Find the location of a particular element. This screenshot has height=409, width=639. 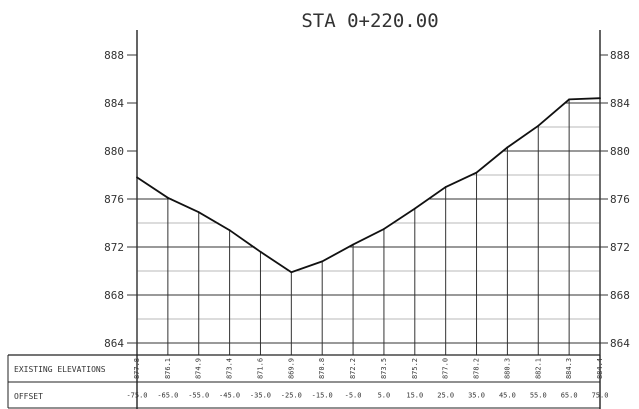

y-tick-label-right: 876 is located at coordinates (620, 199).